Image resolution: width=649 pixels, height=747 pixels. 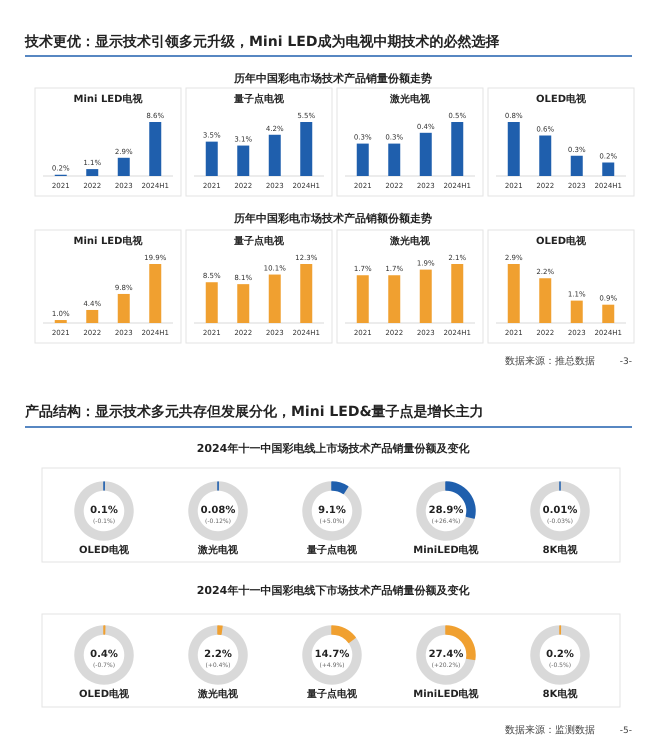 I want to click on source-note: 数据来源：监测数据, so click(x=550, y=730).